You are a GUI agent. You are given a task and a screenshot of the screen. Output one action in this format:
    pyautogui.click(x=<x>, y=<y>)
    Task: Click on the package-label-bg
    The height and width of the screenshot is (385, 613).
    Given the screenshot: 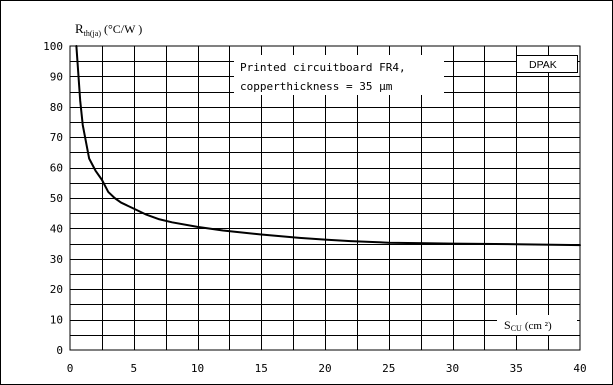 What is the action you would take?
    pyautogui.click(x=547, y=64)
    